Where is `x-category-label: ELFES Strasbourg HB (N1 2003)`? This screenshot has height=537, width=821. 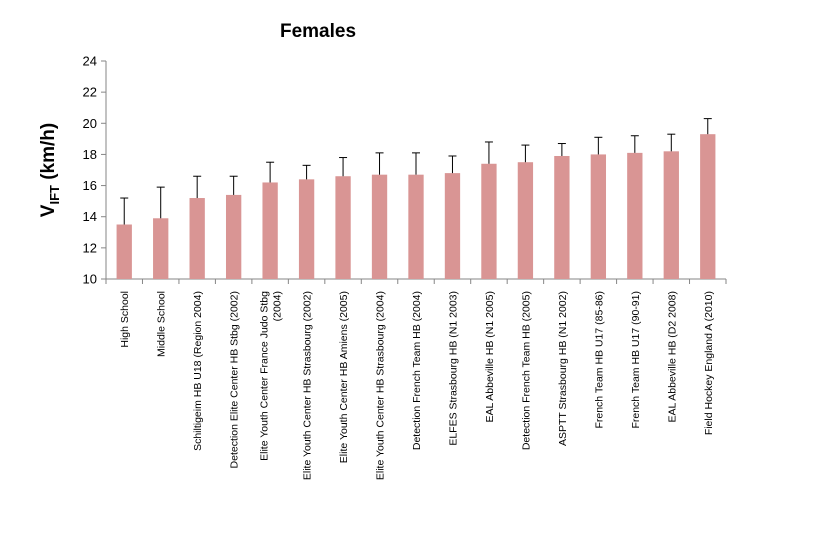 x-category-label: ELFES Strasbourg HB (N1 2003) is located at coordinates (453, 368).